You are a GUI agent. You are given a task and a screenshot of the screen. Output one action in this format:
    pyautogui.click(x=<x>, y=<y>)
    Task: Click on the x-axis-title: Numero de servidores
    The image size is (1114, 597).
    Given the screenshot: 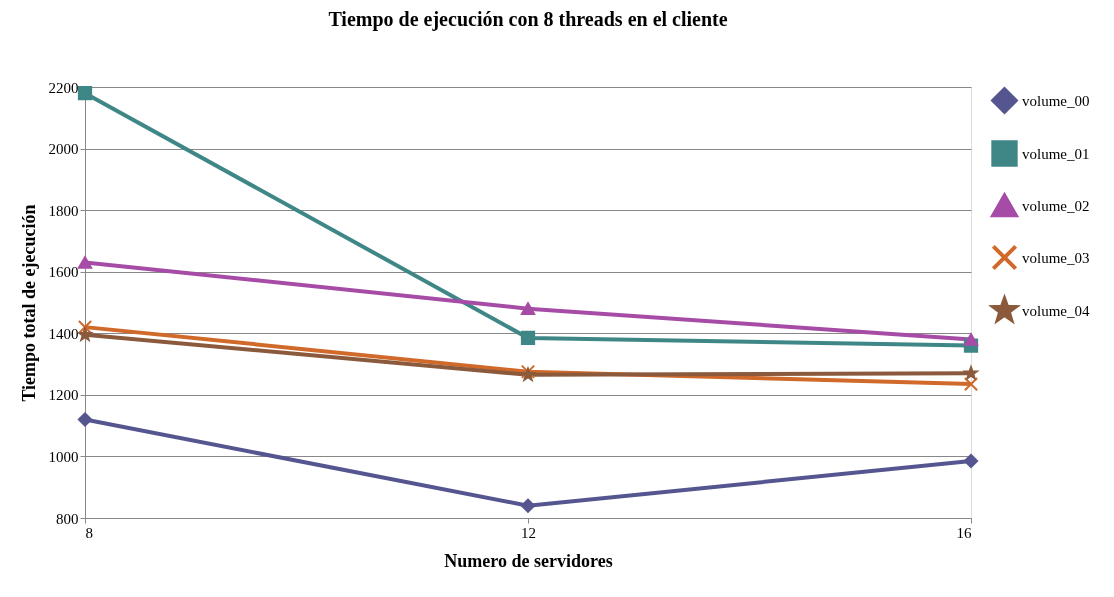 What is the action you would take?
    pyautogui.click(x=528, y=560)
    